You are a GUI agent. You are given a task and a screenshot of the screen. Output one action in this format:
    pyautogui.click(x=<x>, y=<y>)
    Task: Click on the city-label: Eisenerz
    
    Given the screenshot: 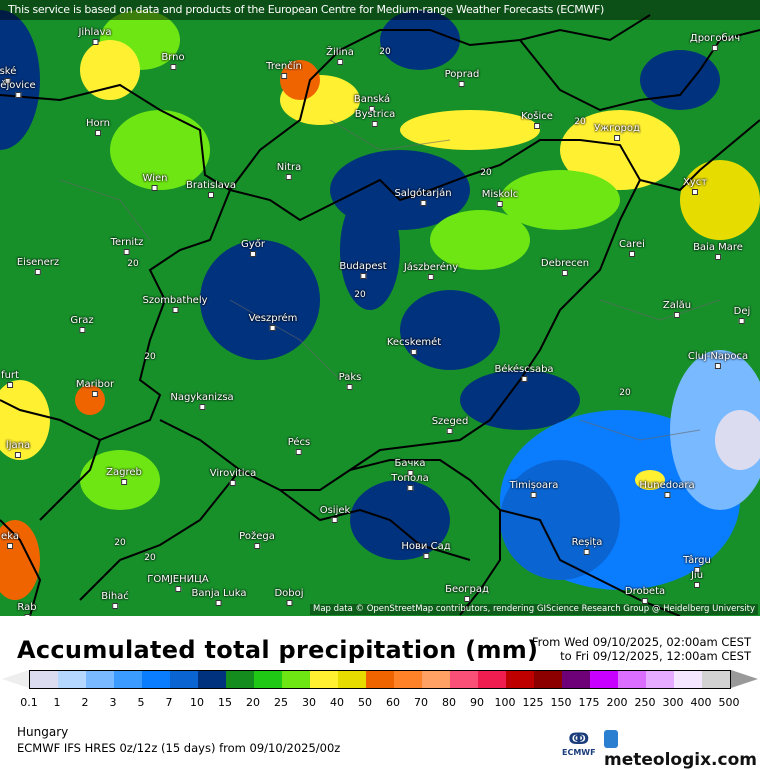 What is the action you would take?
    pyautogui.click(x=38, y=266)
    